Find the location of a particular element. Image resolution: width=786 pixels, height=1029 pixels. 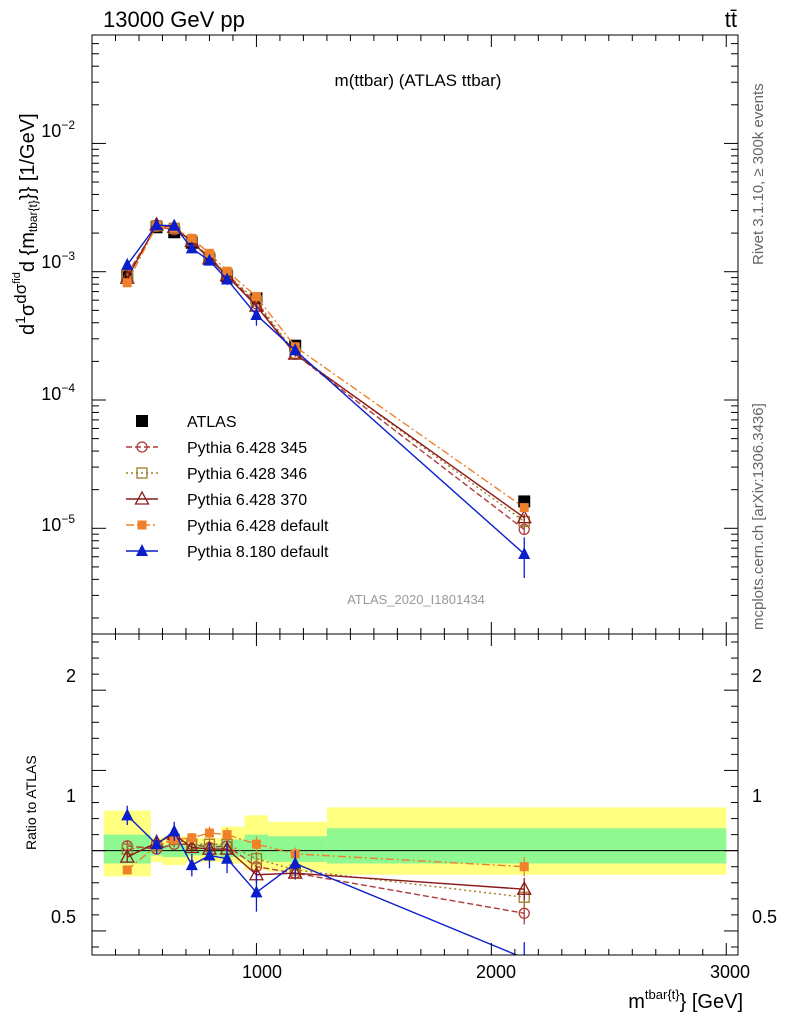

ylabel-fid: fid is located at coordinates (17, 278).